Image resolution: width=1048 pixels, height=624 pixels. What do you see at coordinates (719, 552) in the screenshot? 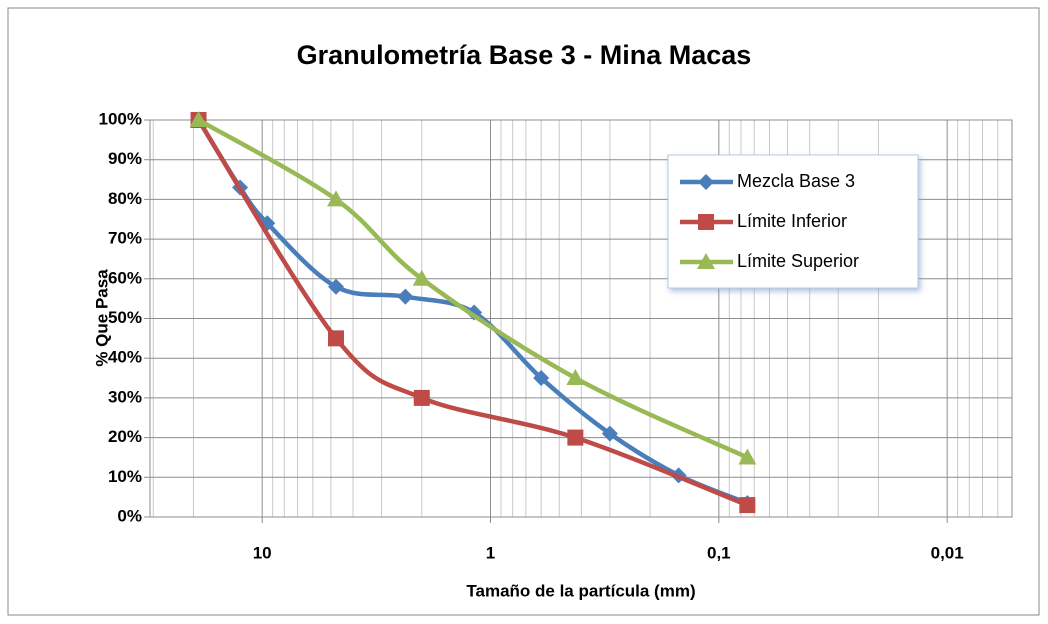
I see `x-tick-label: 0,1` at bounding box center [719, 552].